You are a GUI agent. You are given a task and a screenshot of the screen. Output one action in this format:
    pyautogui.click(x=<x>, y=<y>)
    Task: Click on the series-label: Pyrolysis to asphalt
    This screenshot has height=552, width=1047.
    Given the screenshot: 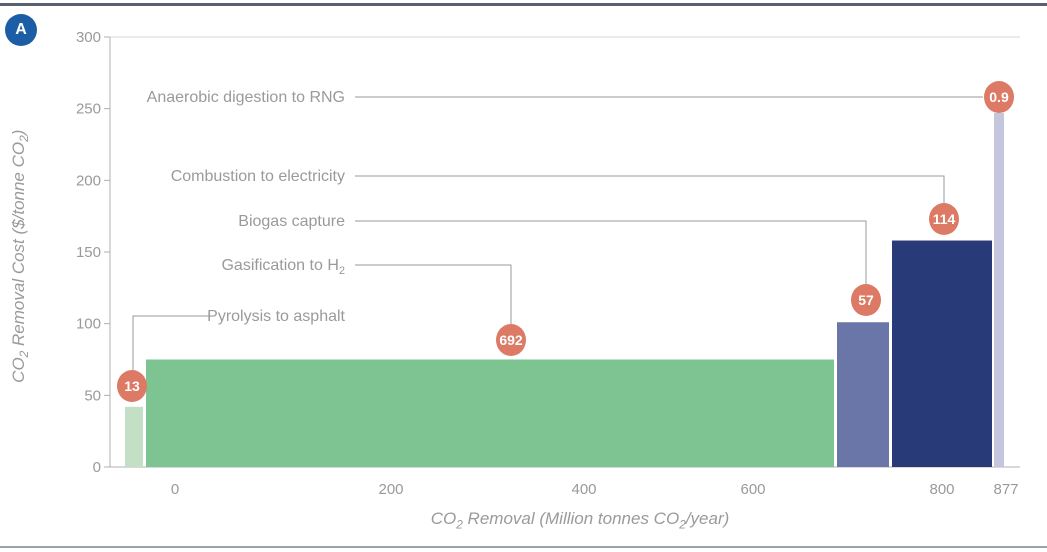 What is the action you would take?
    pyautogui.click(x=276, y=316)
    